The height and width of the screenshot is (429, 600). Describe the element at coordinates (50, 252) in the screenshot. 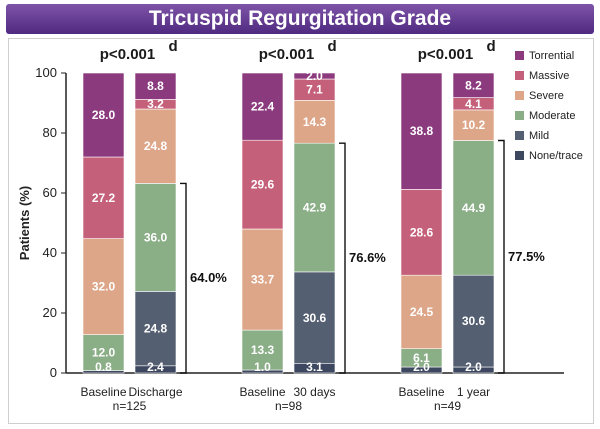

I see `y-tick-label: 40` at that location.